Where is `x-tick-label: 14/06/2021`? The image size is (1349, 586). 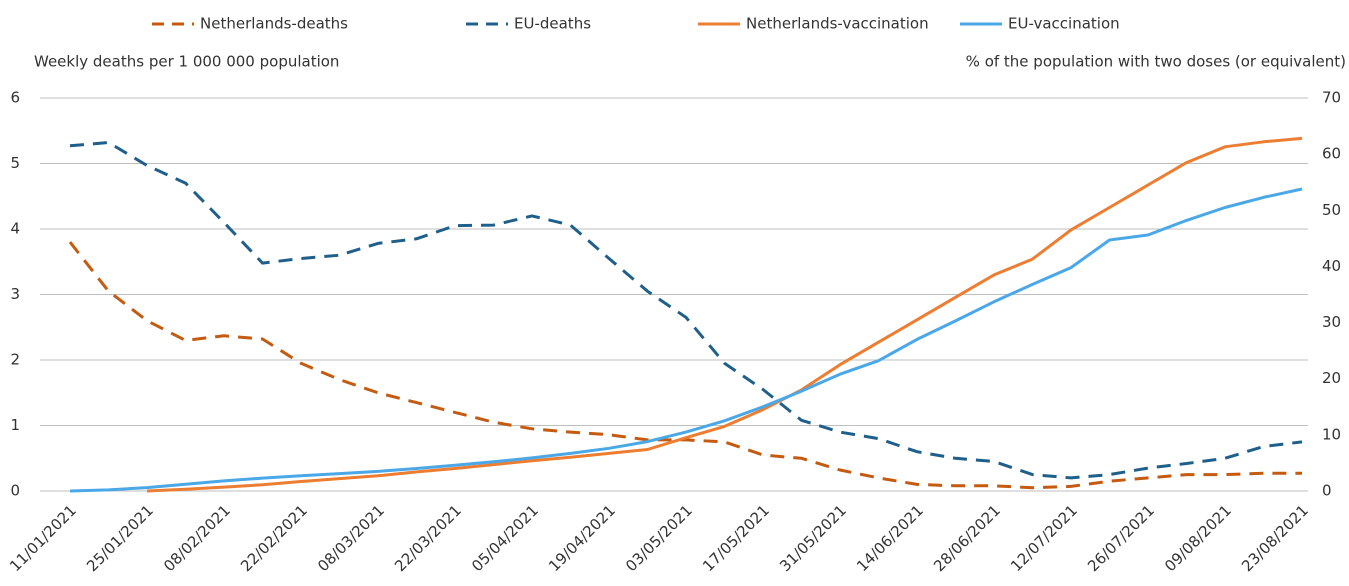
x-tick-label: 14/06/2021 is located at coordinates (890, 538).